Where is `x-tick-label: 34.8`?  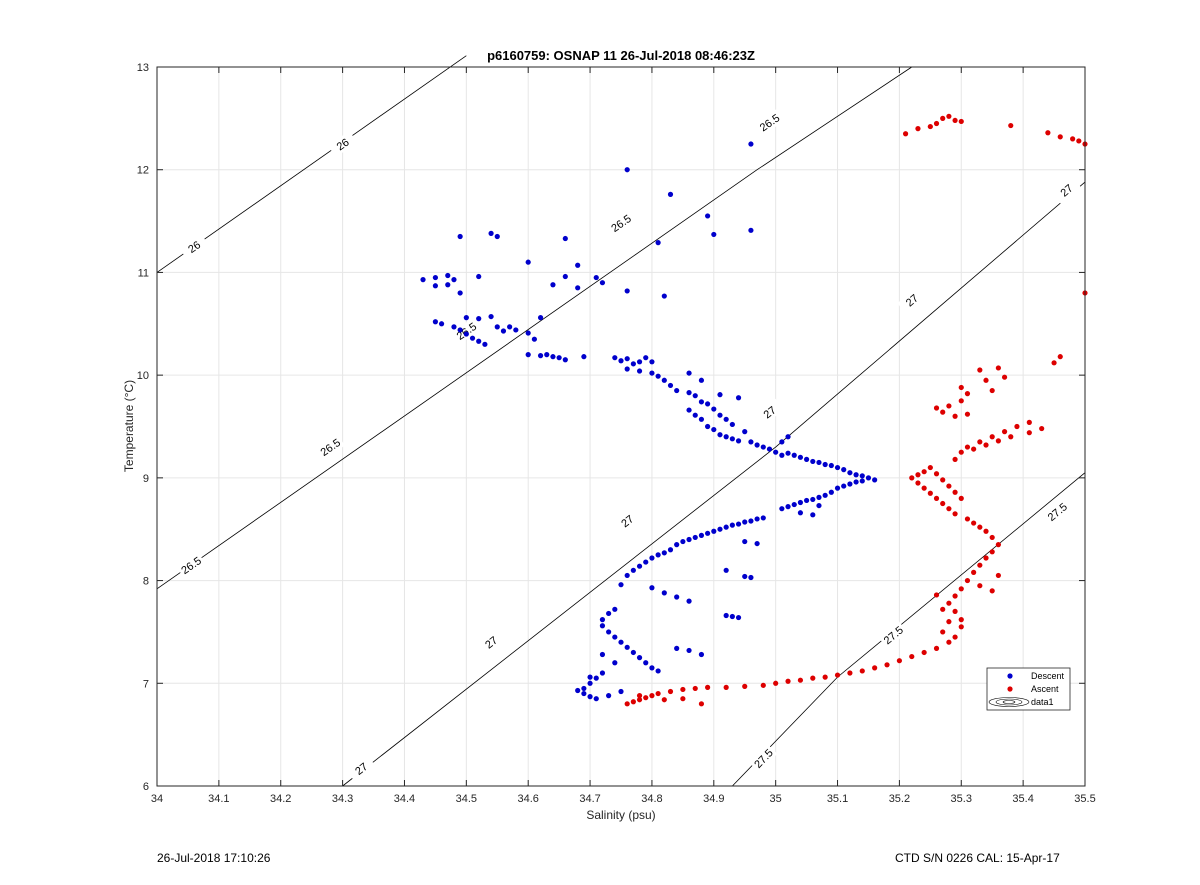 x-tick-label: 34.8 is located at coordinates (651, 799).